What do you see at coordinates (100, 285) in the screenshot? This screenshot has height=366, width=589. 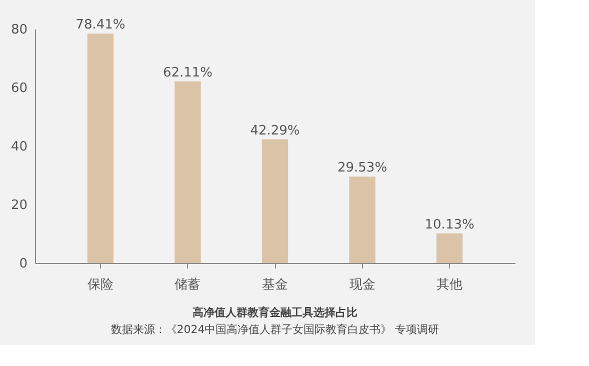 I see `x-tick-label: 保险` at bounding box center [100, 285].